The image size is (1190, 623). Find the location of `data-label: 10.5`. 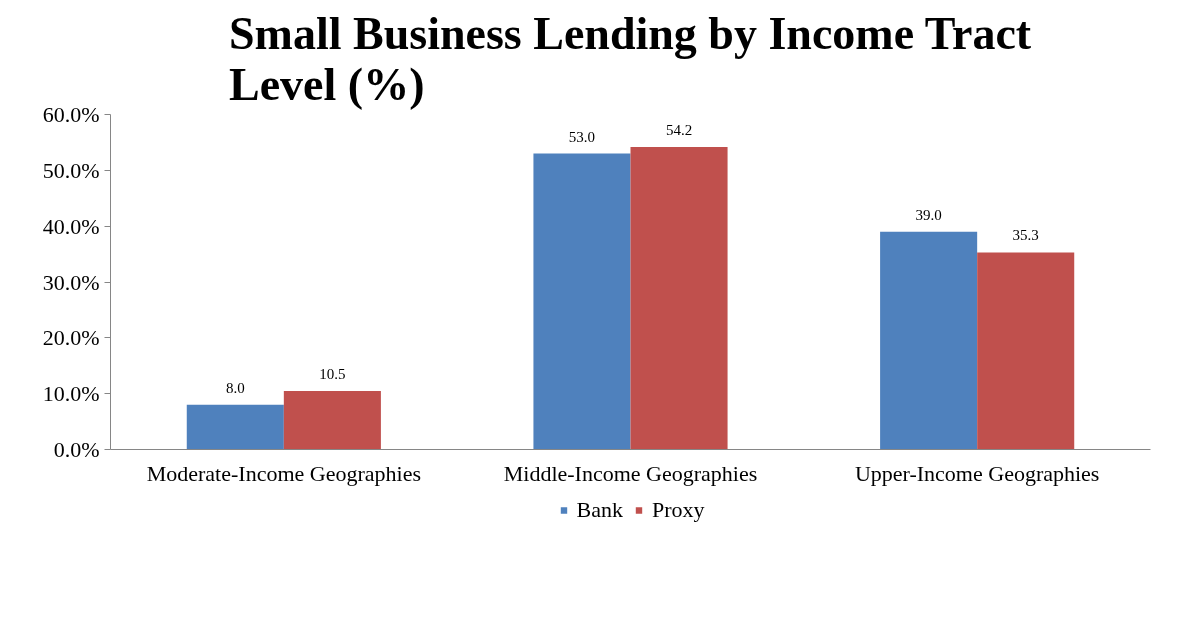

data-label: 10.5 is located at coordinates (332, 373).